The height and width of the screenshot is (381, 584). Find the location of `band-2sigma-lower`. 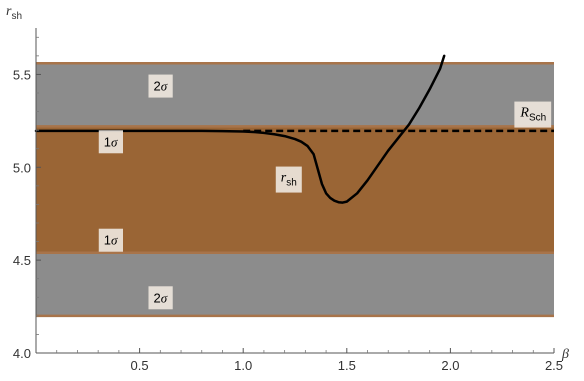

band-2sigma-lower is located at coordinates (295, 284).